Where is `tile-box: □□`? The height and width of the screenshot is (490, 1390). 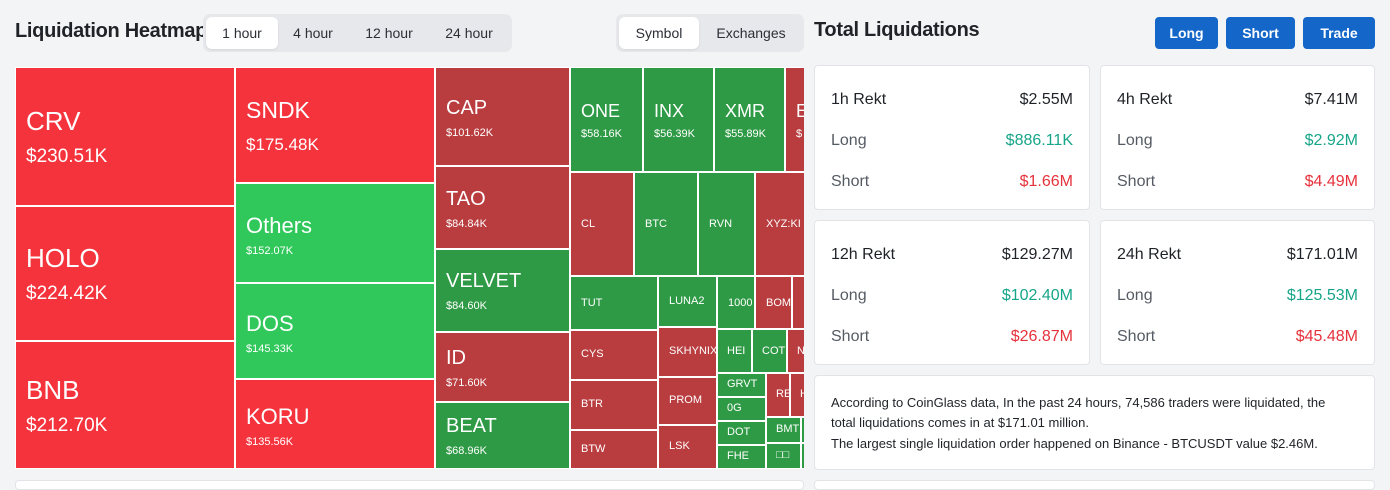 tile-box: □□ is located at coordinates (783, 456).